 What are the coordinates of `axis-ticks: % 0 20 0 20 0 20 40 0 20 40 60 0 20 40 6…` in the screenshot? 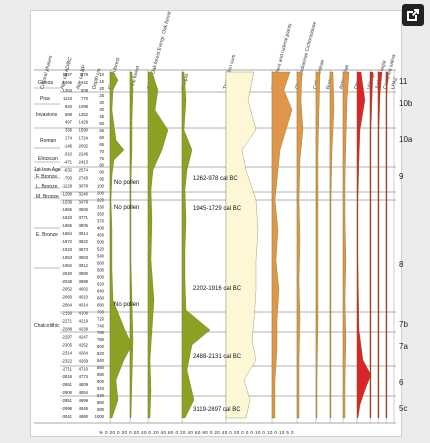 It's located at (196, 432).